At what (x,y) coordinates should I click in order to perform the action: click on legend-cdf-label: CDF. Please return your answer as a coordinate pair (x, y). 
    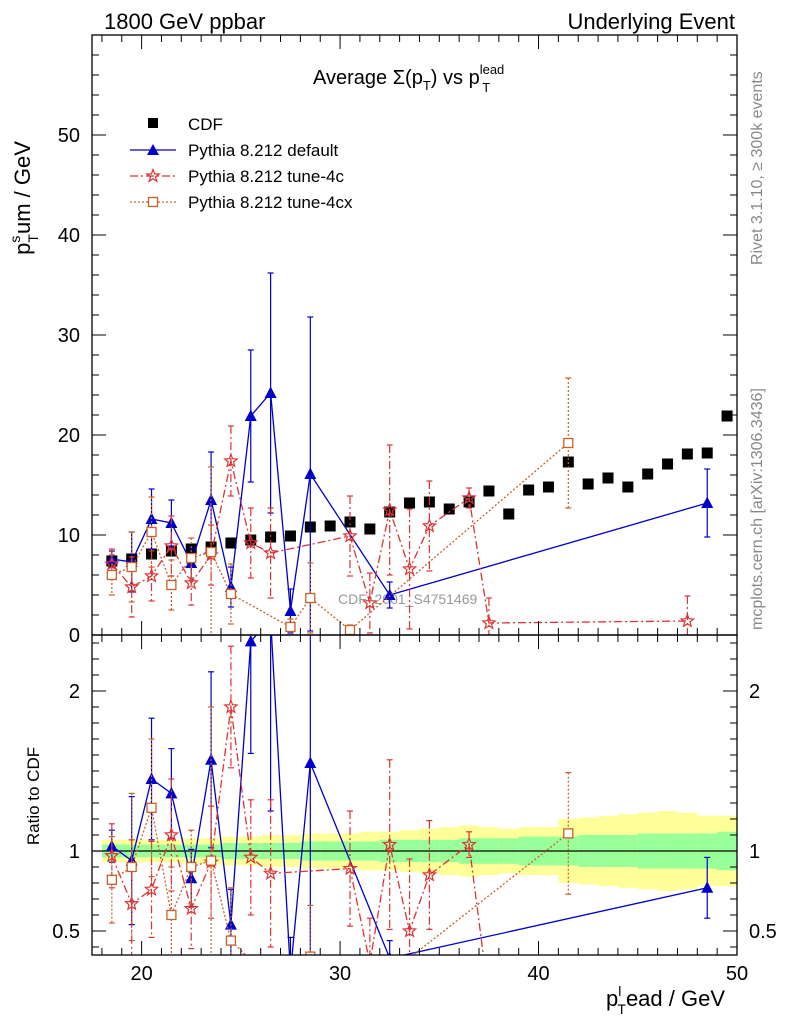
    Looking at the image, I should click on (205, 124).